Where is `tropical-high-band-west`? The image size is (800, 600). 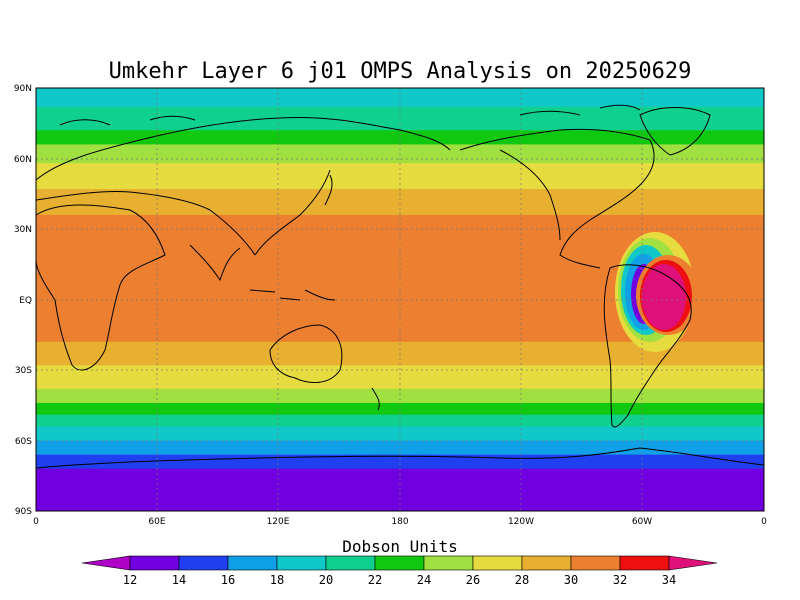
tropical-high-band-west is located at coordinates (267, 292).